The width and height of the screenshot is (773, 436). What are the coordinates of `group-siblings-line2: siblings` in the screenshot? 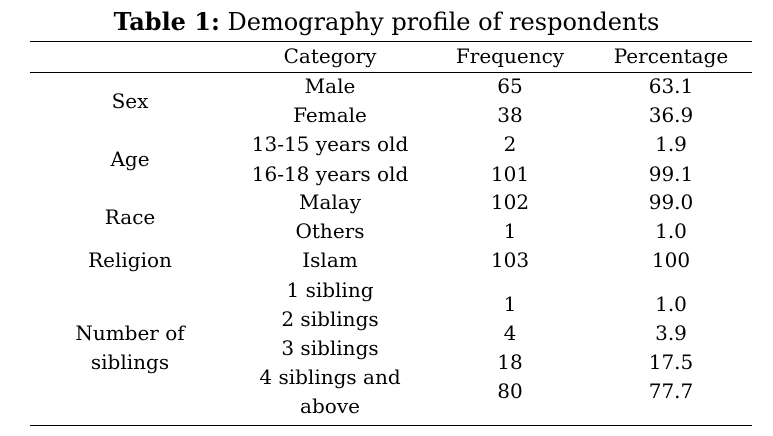 It's located at (130, 362).